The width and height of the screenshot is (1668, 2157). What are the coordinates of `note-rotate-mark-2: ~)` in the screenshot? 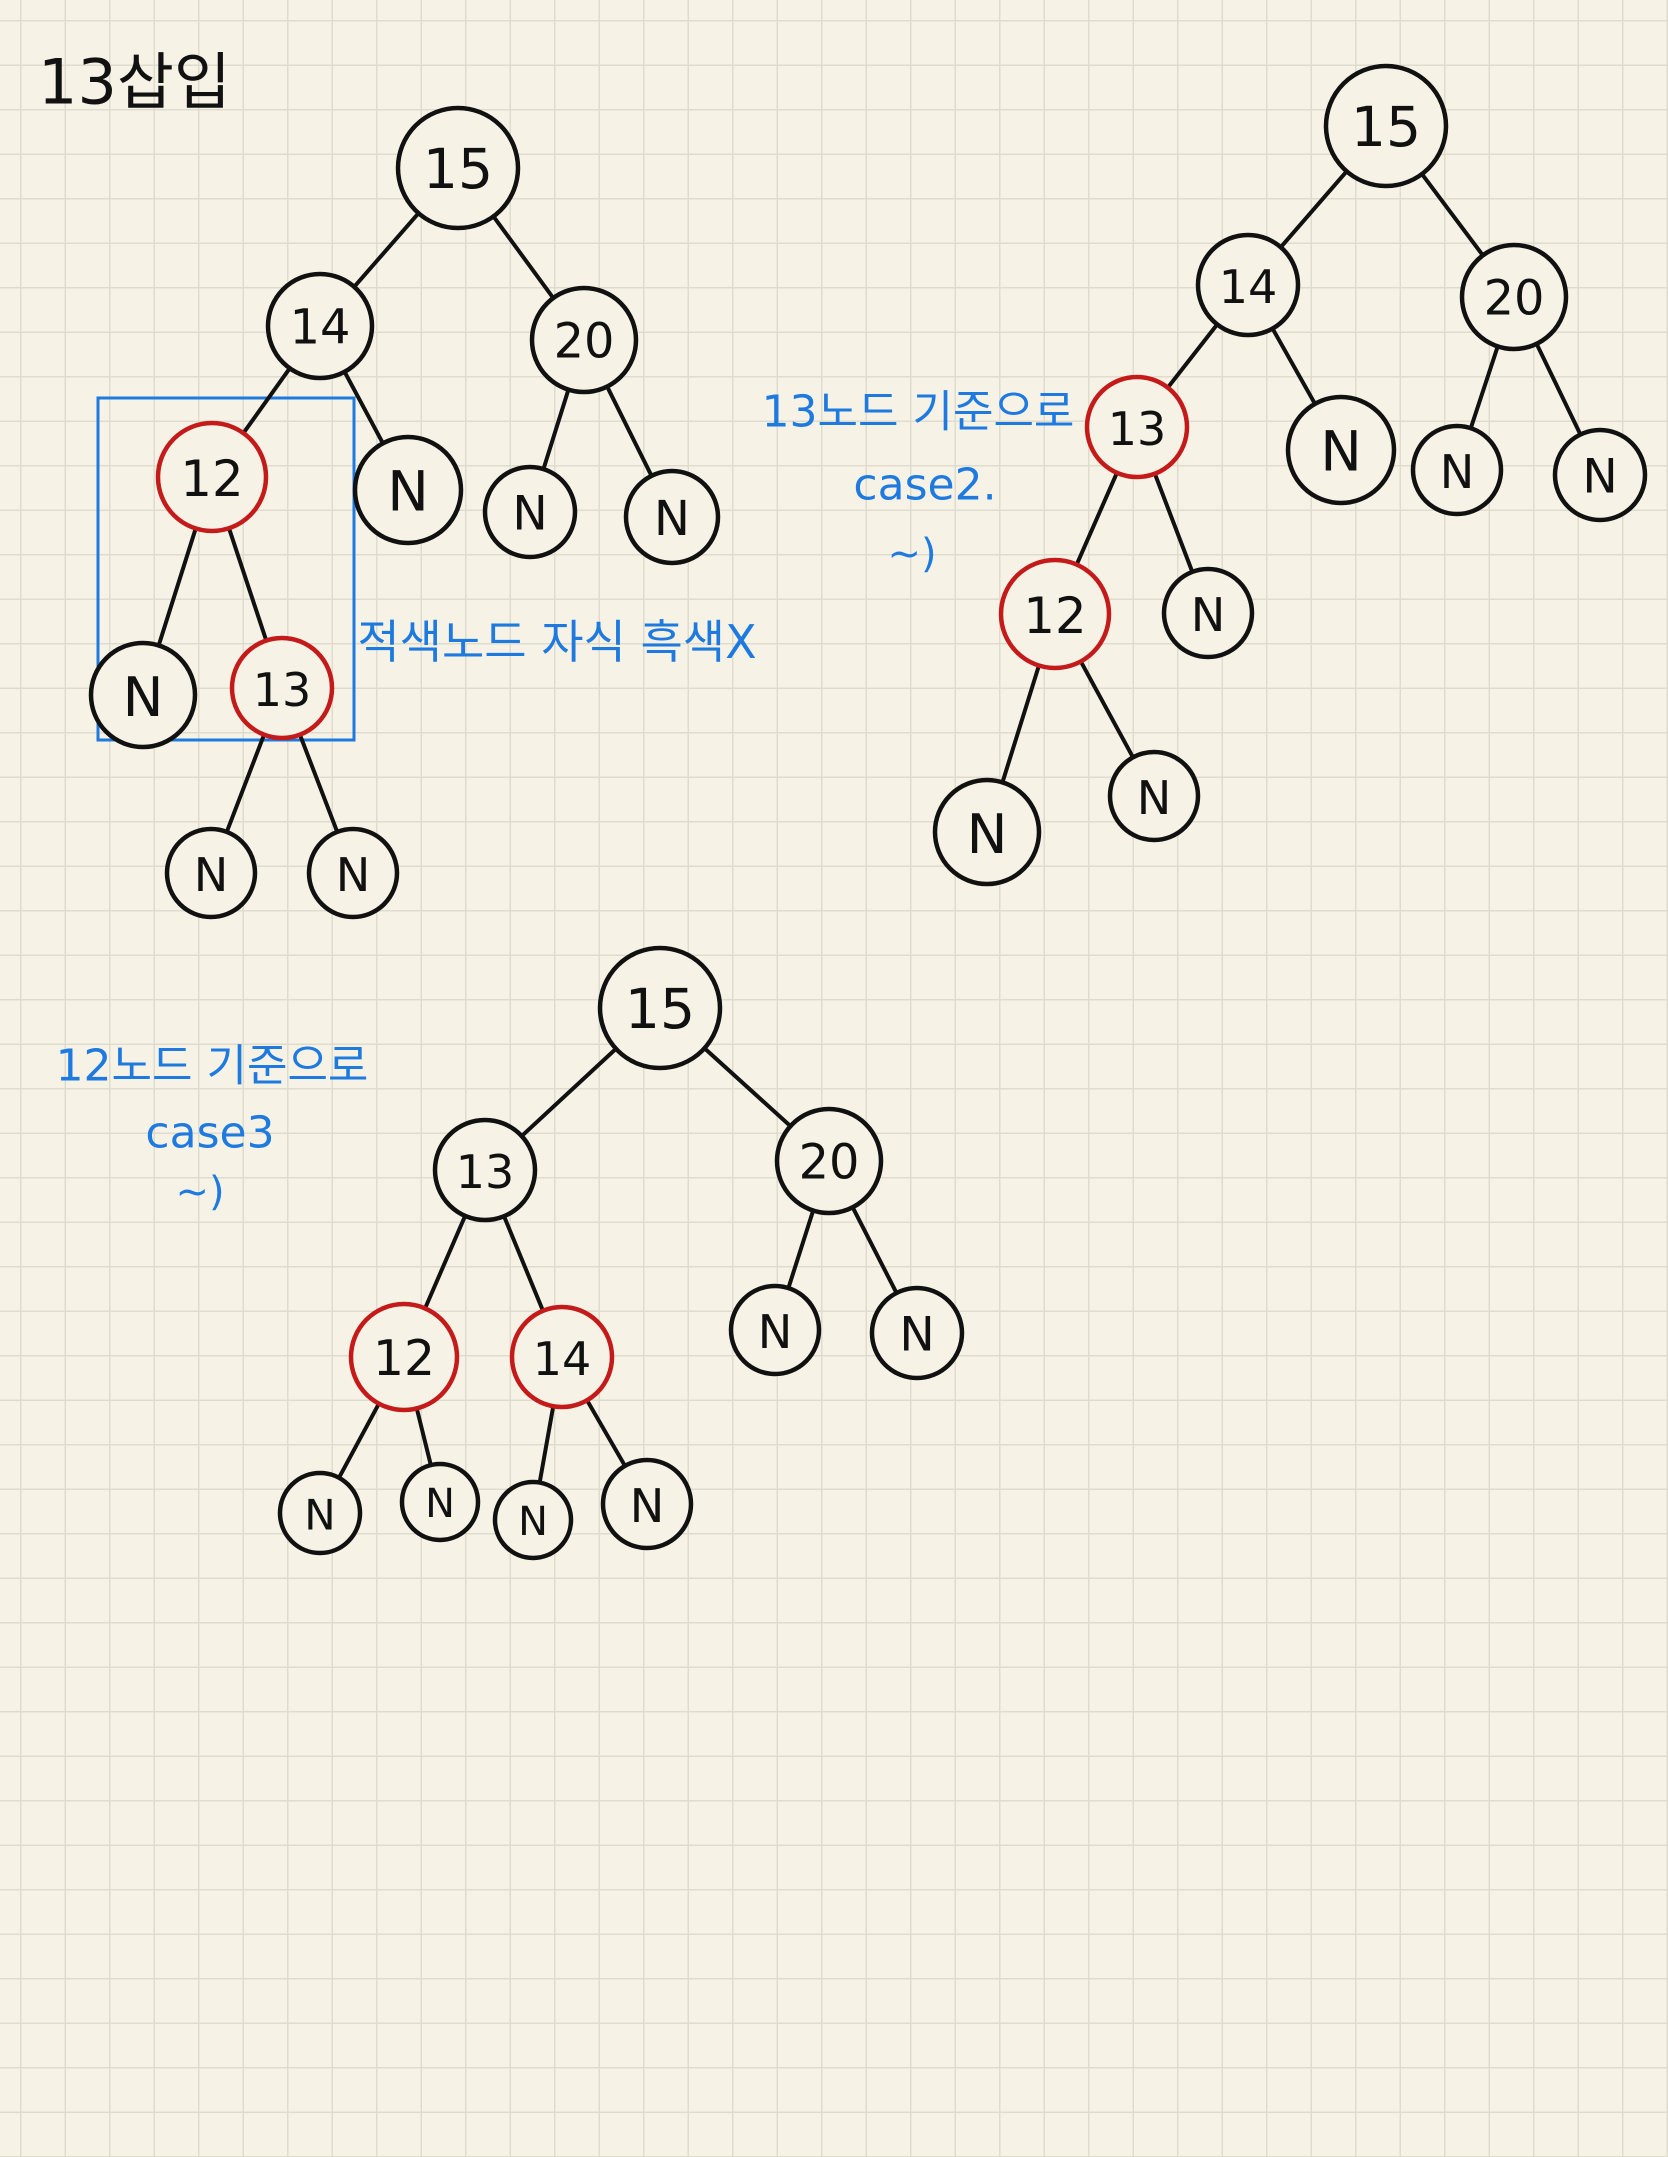 It's located at (911, 554).